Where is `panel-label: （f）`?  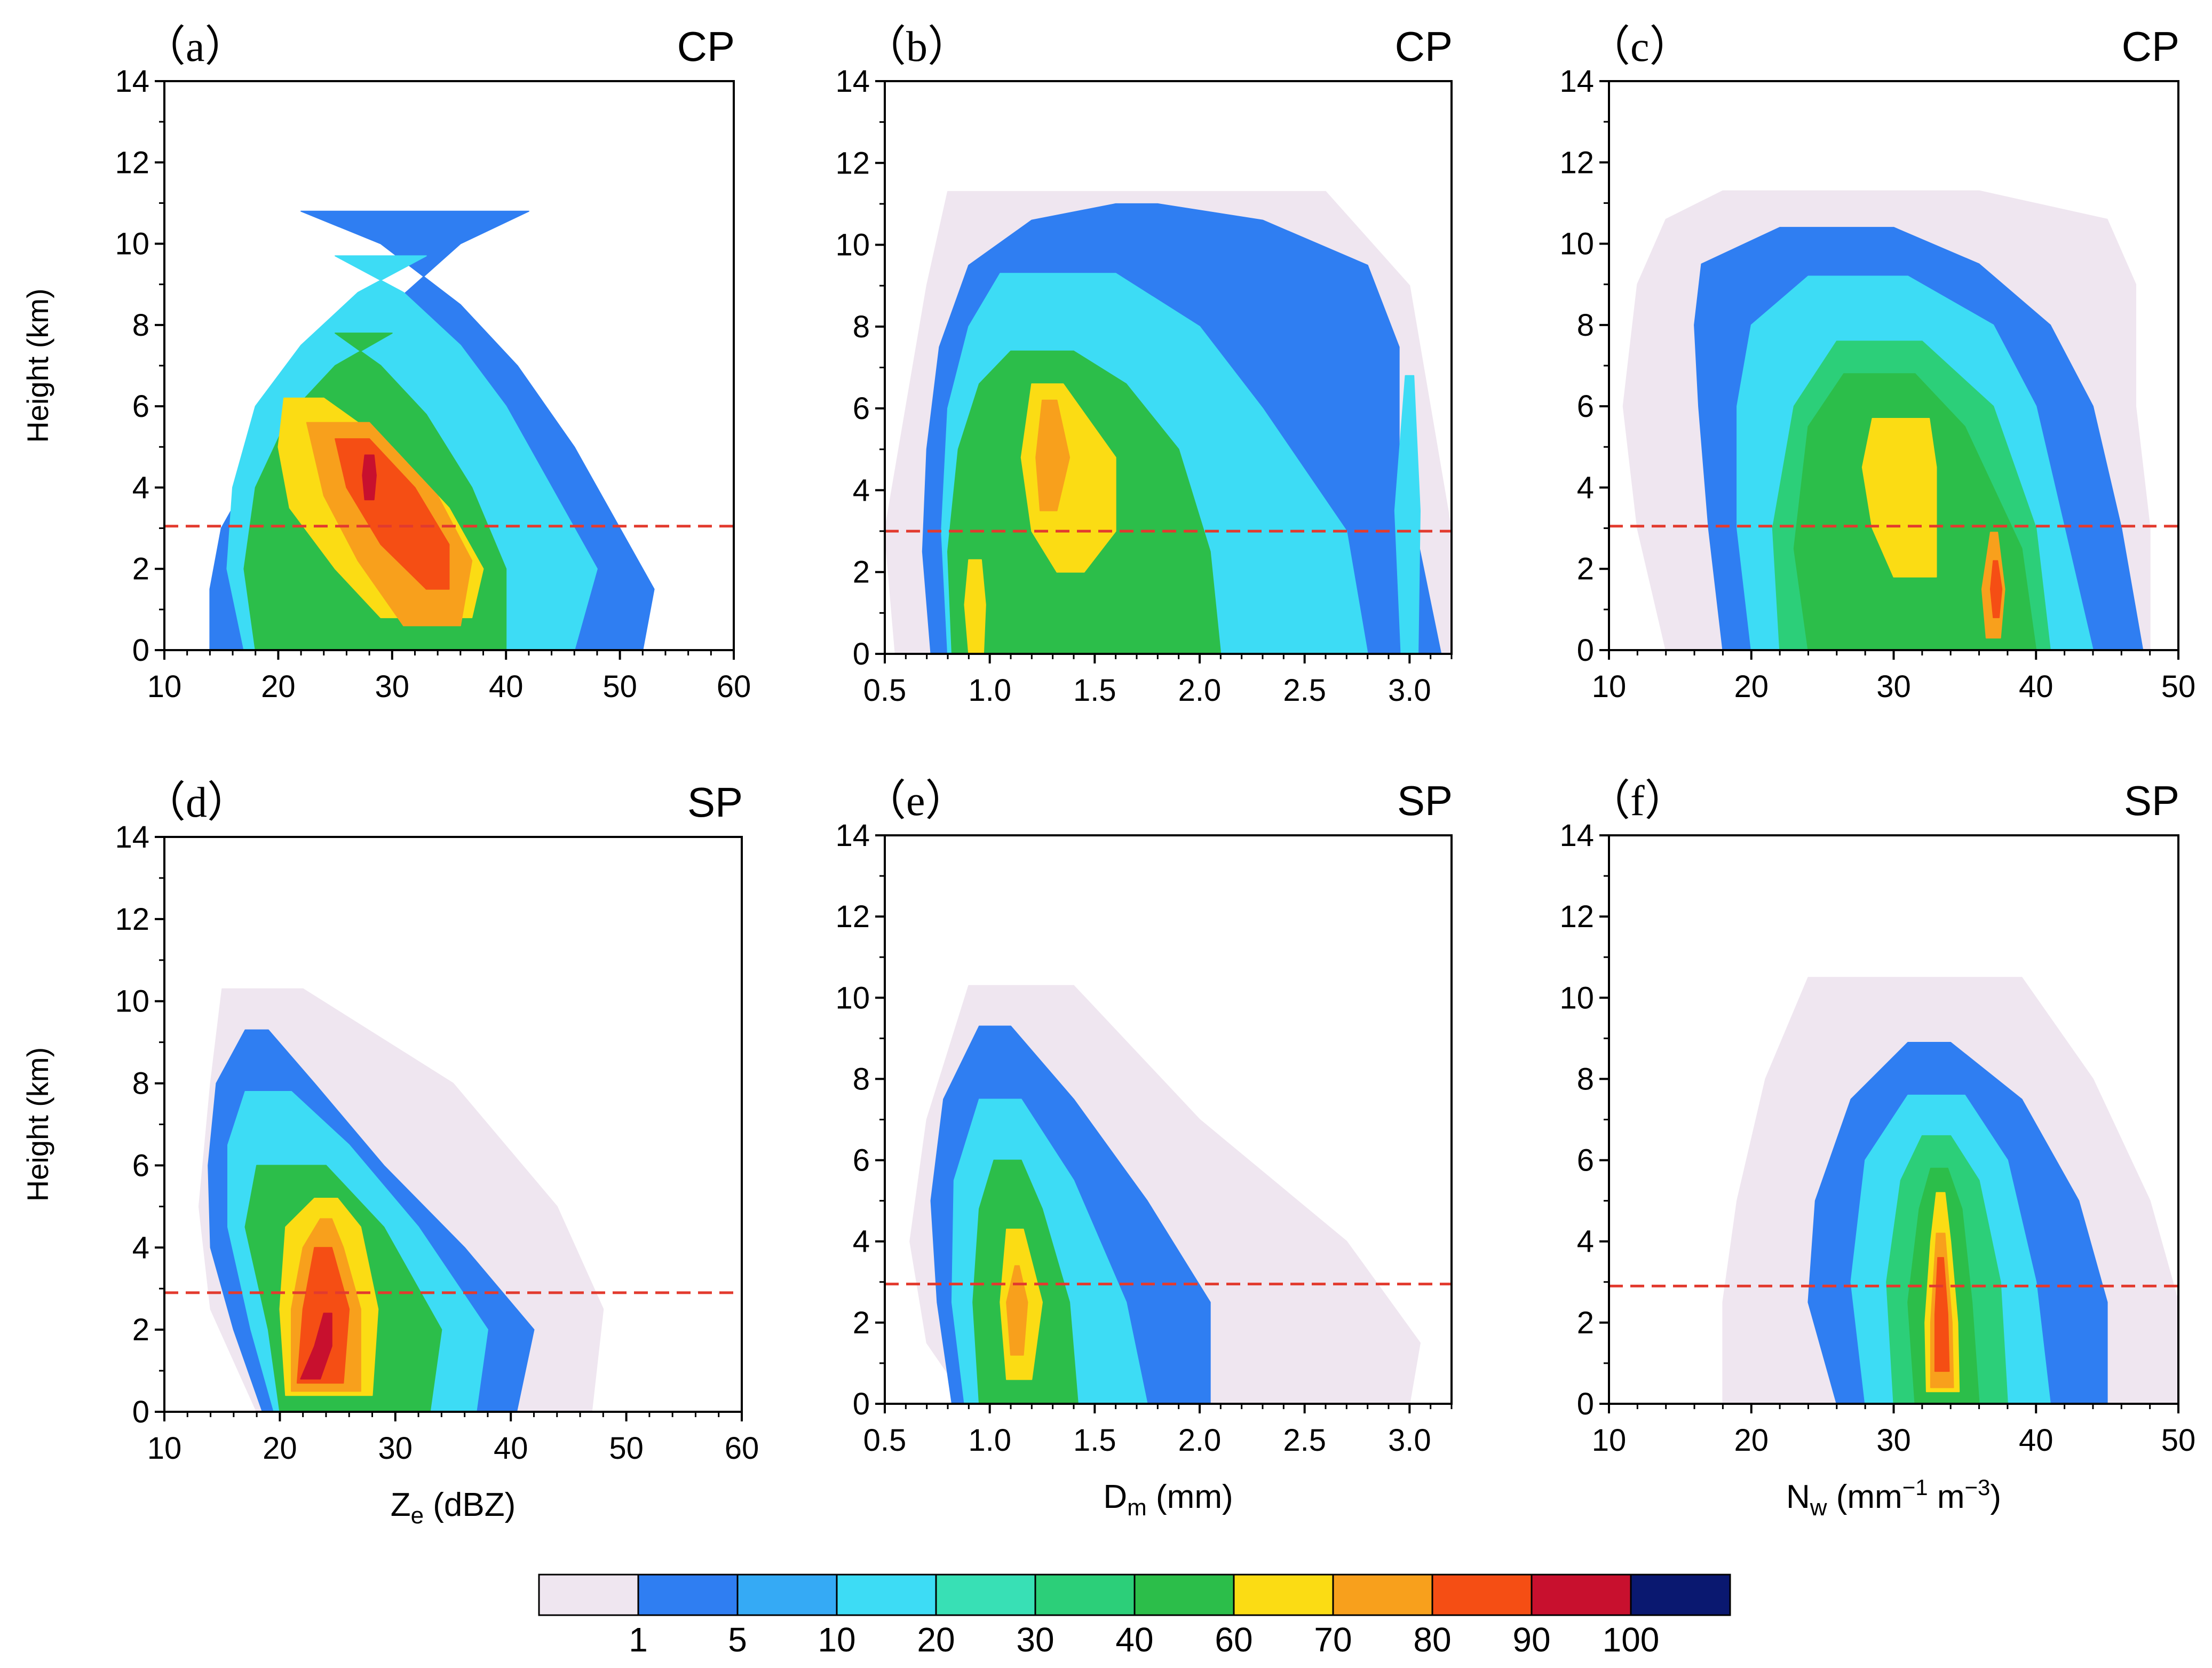 panel-label: （f） is located at coordinates (1637, 801).